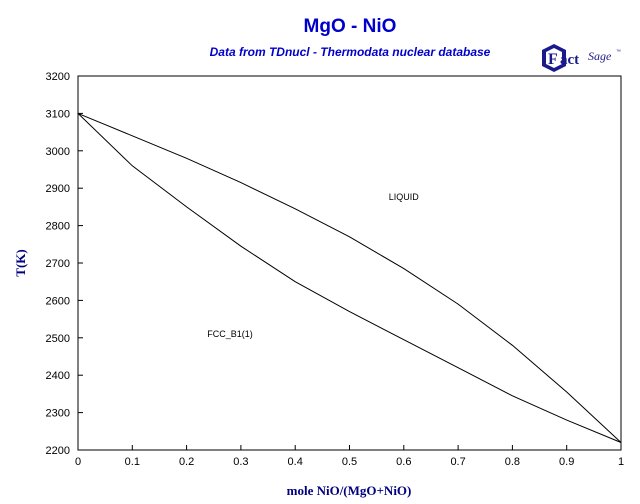 This screenshot has height=504, width=640. What do you see at coordinates (78, 462) in the screenshot?
I see `x-tick-label-0: 0` at bounding box center [78, 462].